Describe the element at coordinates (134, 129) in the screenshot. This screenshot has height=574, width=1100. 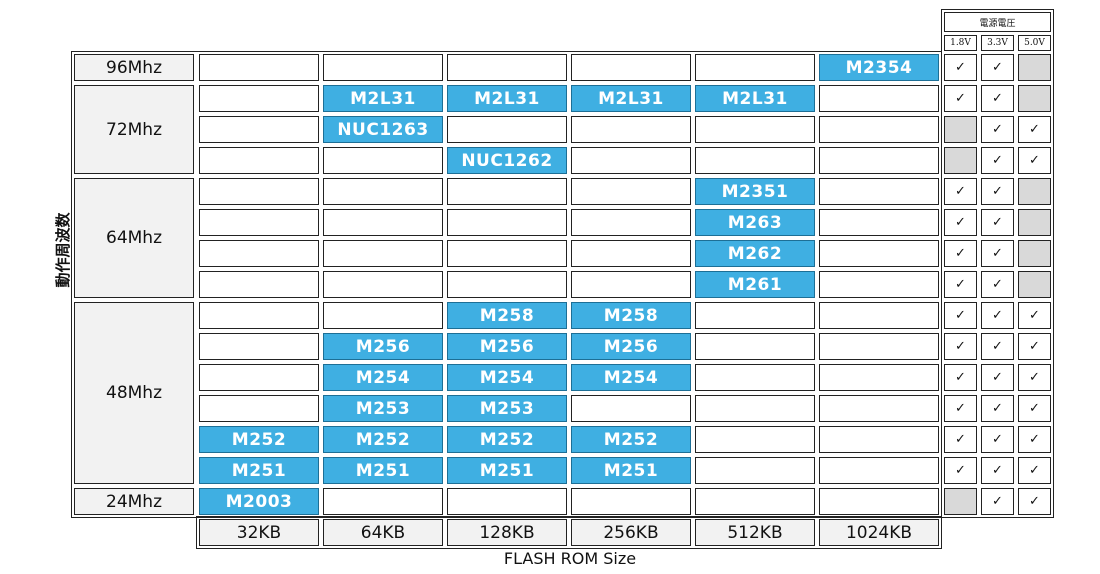
I see `frequency-label-72mhz: 72Mhz` at that location.